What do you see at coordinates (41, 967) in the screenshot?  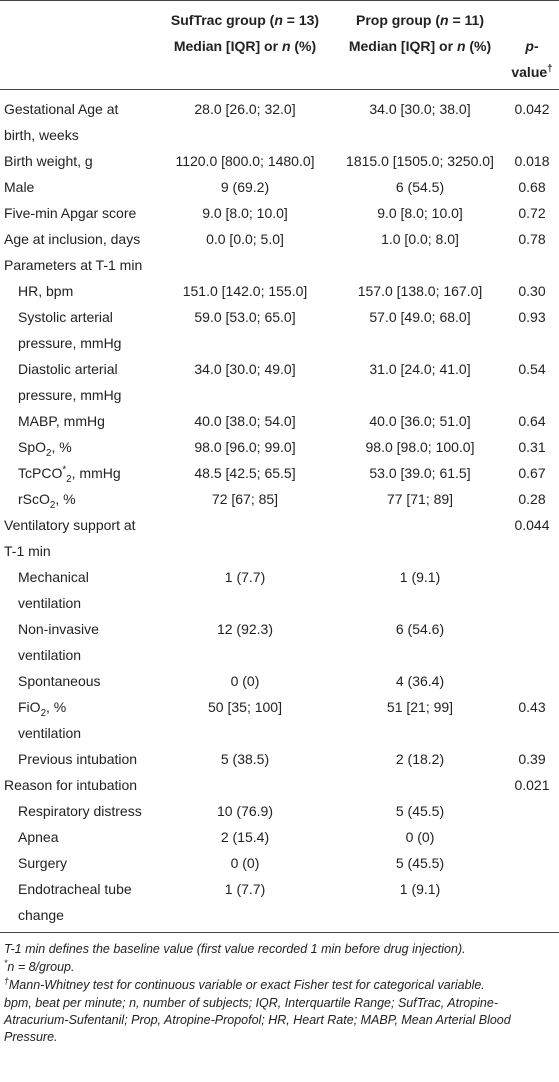 I see `text: n = 8/group.` at bounding box center [41, 967].